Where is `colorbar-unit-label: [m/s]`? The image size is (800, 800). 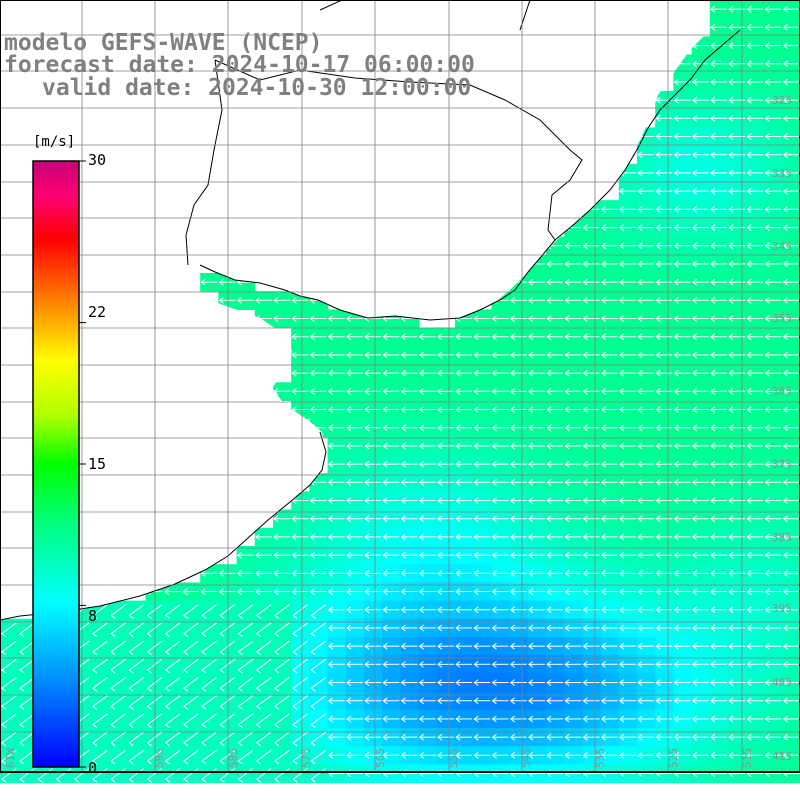 colorbar-unit-label: [m/s] is located at coordinates (54, 142).